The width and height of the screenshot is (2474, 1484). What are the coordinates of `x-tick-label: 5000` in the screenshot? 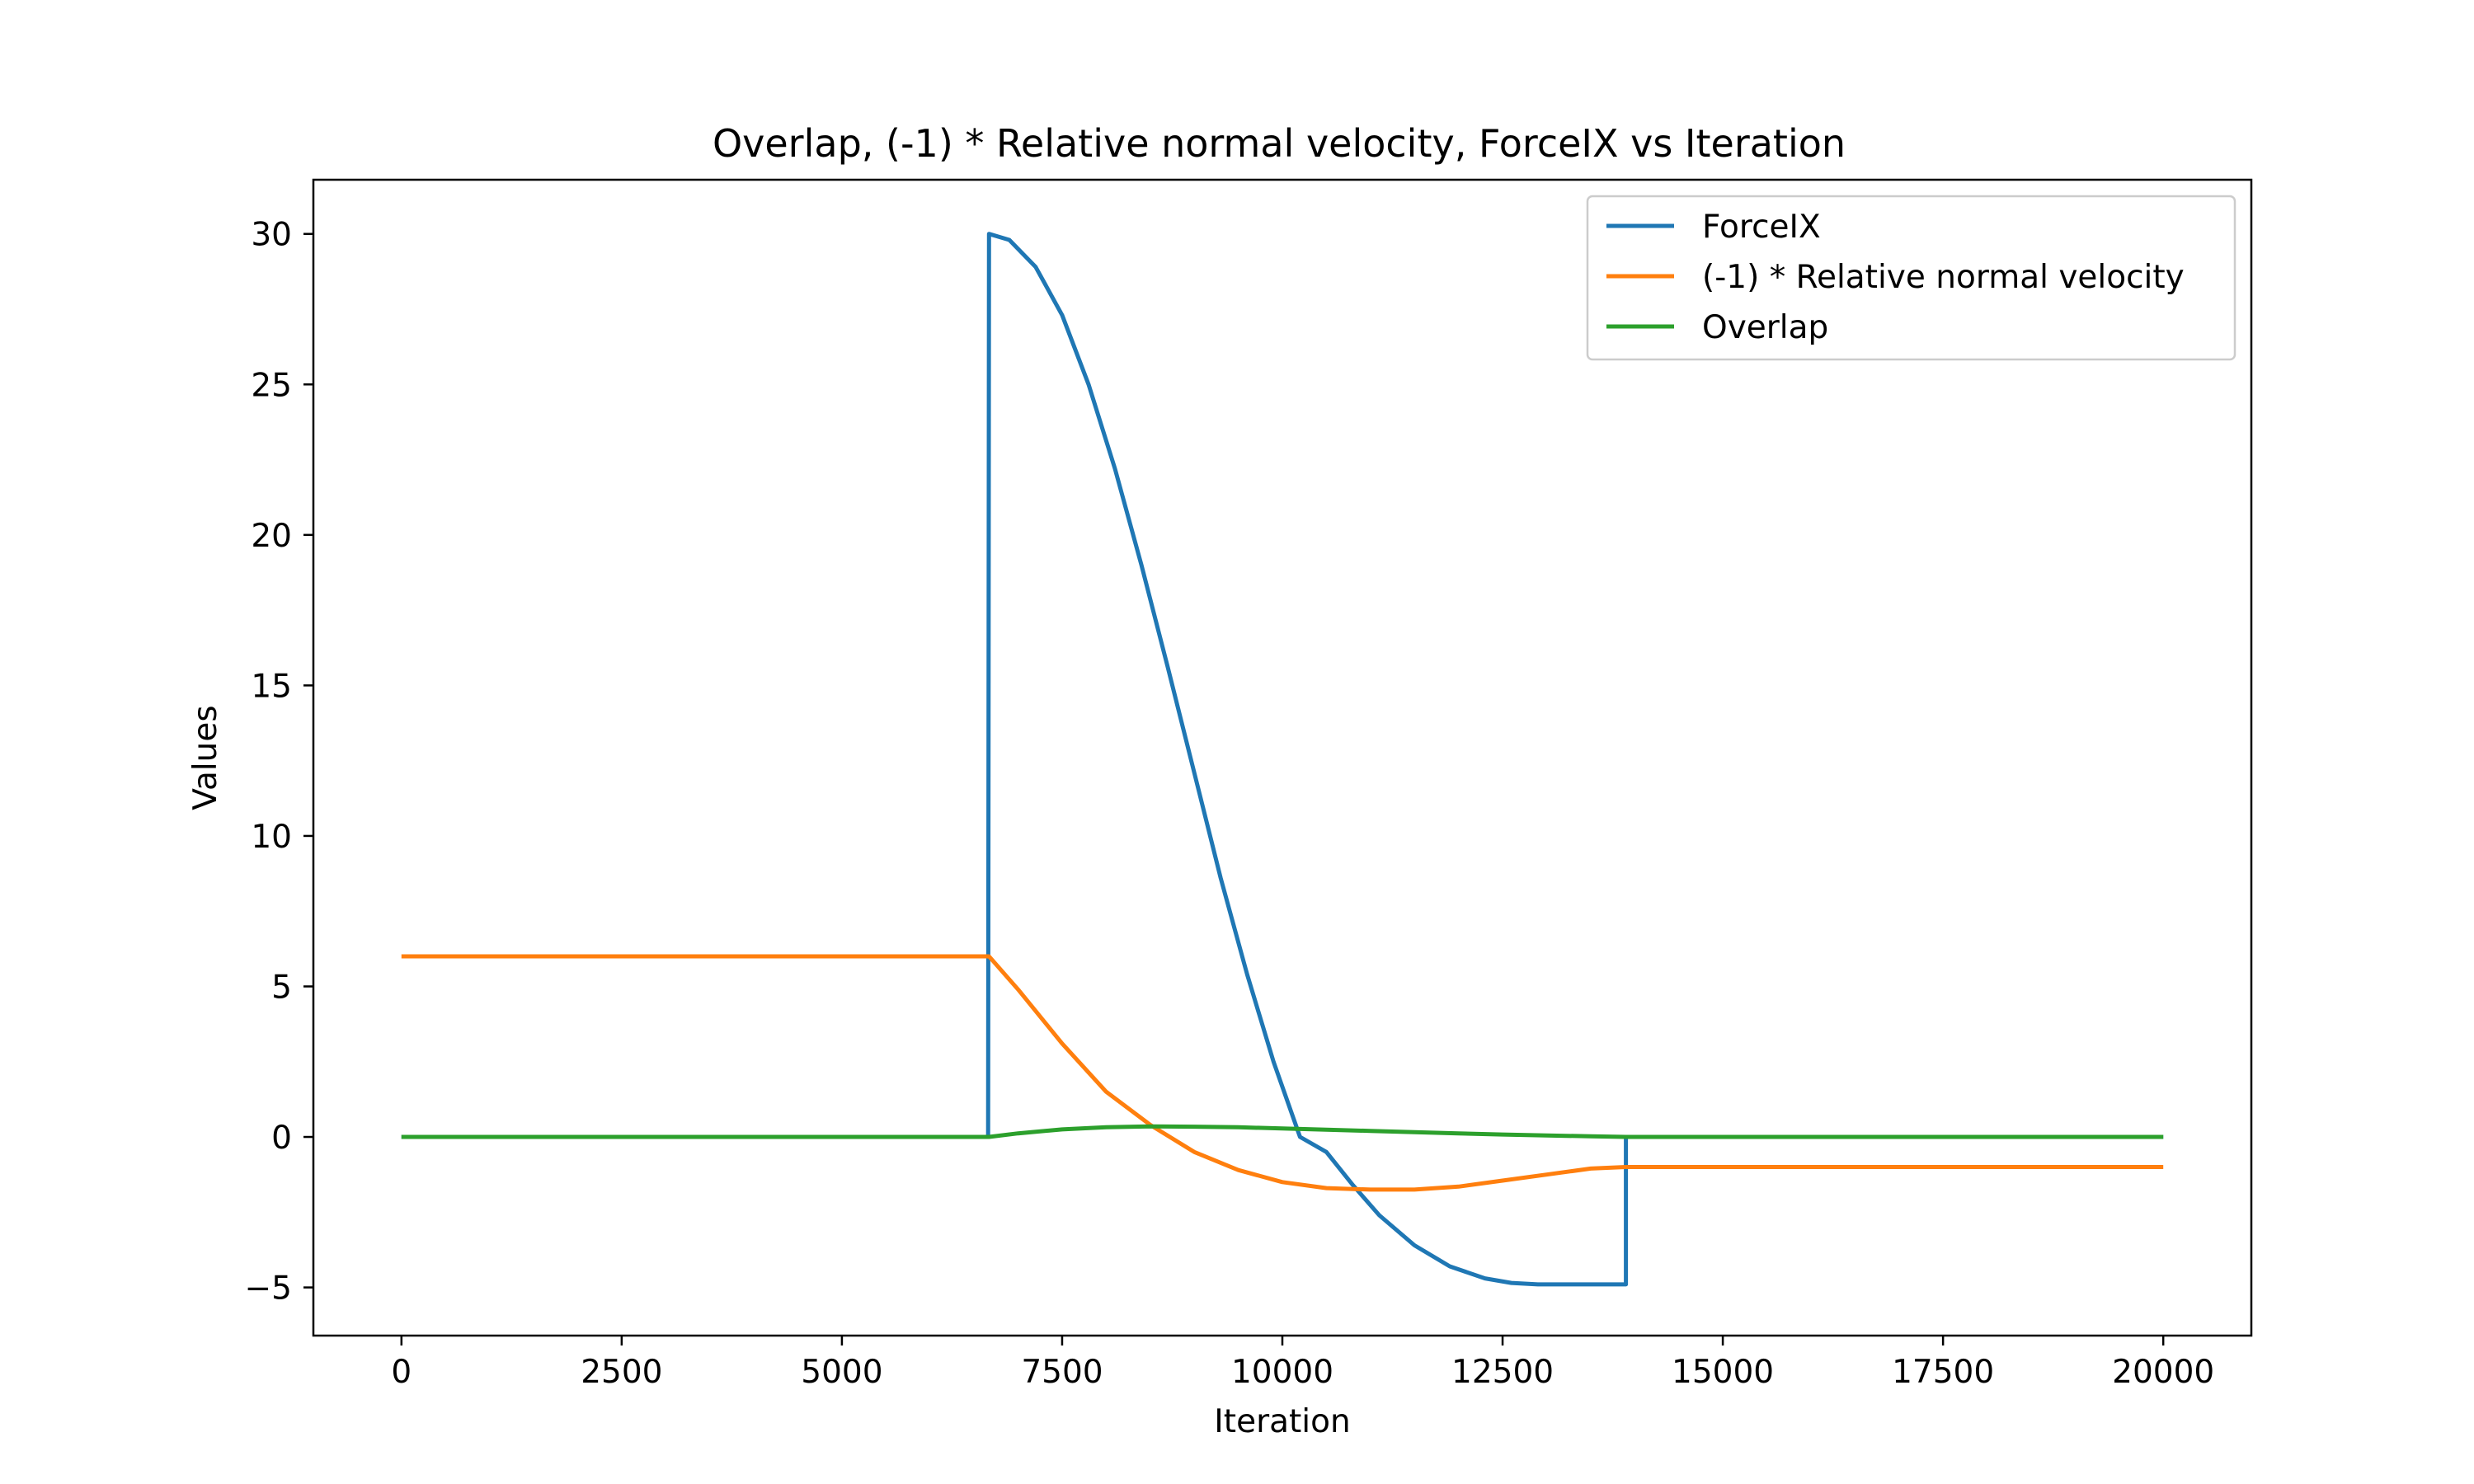 It's located at (841, 1372).